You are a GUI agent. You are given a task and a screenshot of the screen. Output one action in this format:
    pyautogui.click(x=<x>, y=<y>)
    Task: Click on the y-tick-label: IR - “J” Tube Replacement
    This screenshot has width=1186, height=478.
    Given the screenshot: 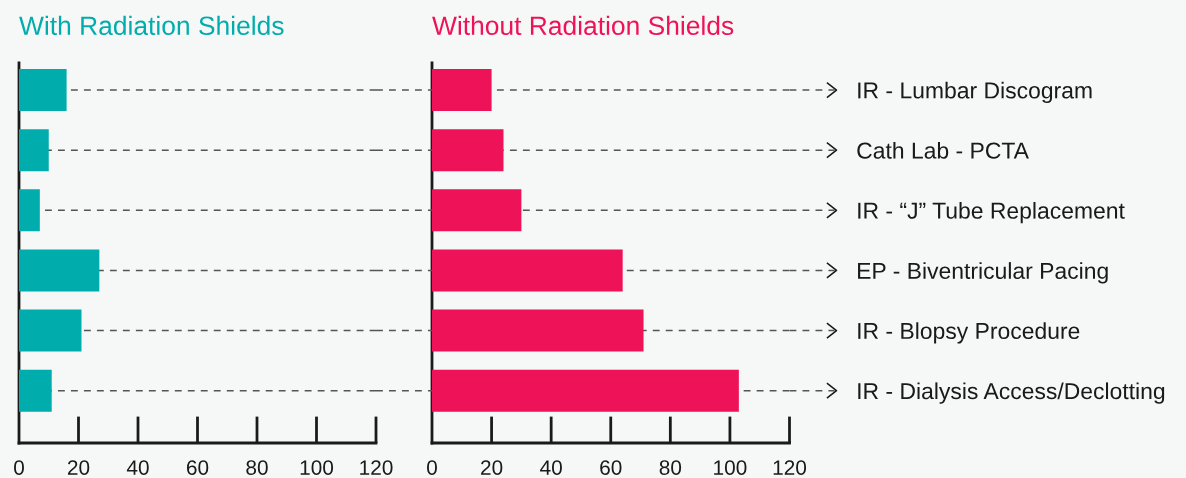 What is the action you would take?
    pyautogui.click(x=991, y=213)
    